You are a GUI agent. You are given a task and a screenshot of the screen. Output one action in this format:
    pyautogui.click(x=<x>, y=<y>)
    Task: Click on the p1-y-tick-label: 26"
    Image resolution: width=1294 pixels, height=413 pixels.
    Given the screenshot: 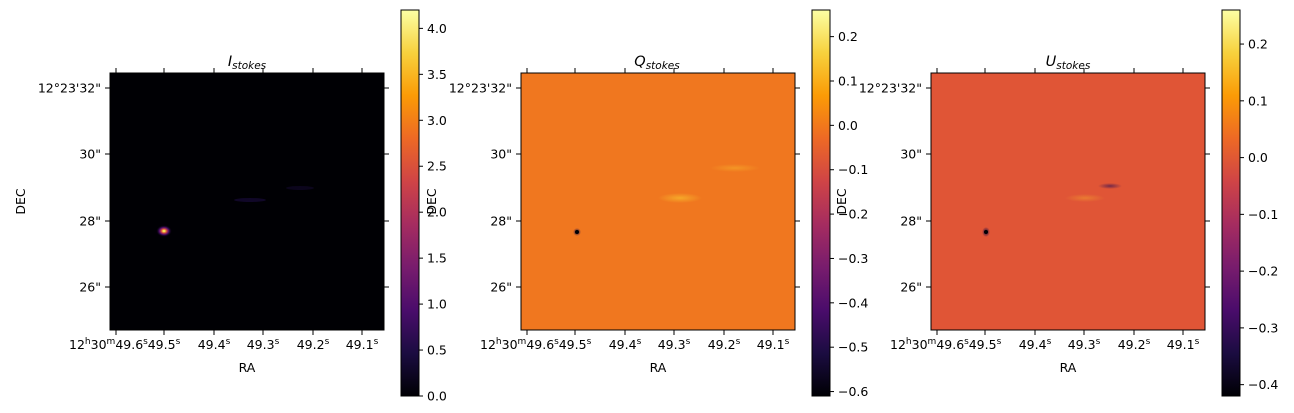 What is the action you would take?
    pyautogui.click(x=501, y=287)
    